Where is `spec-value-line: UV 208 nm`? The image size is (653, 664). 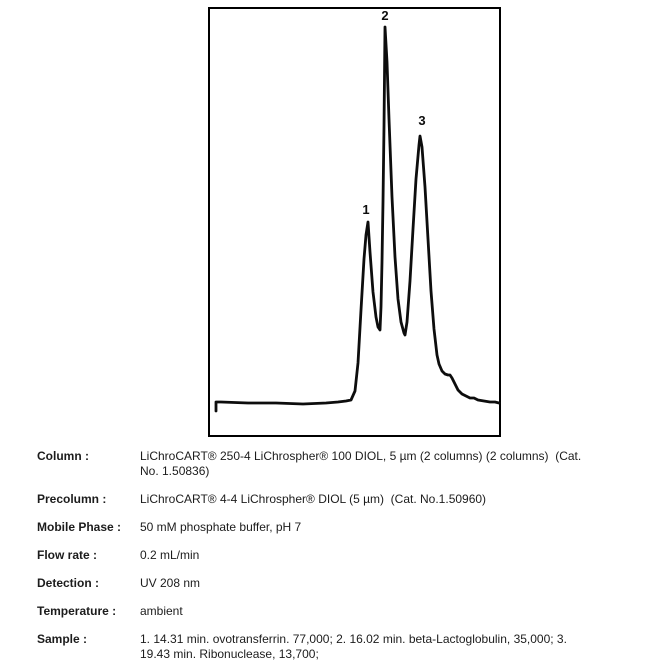
spec-value-line: UV 208 nm is located at coordinates (170, 583).